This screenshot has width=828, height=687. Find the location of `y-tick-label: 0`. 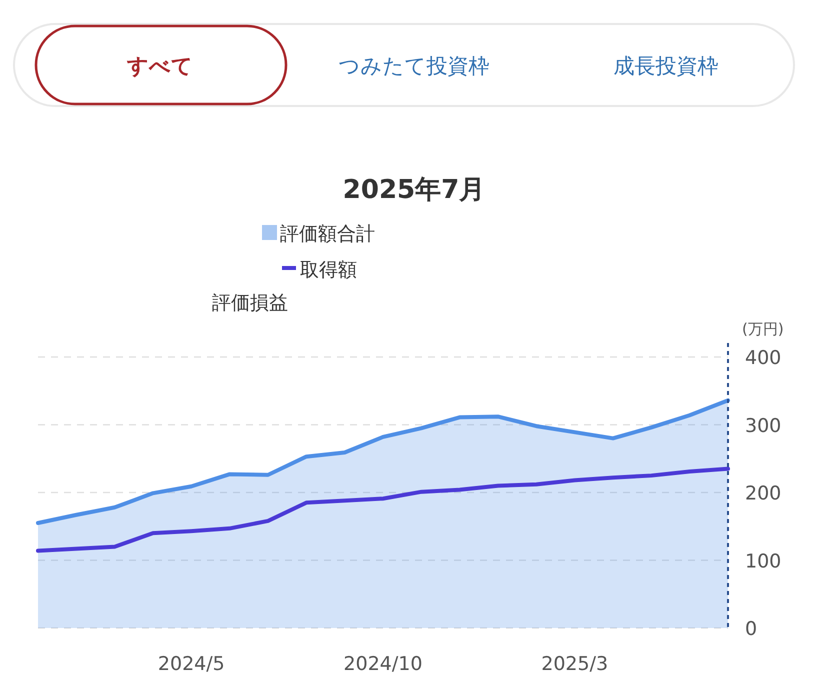

y-tick-label: 0 is located at coordinates (751, 629).